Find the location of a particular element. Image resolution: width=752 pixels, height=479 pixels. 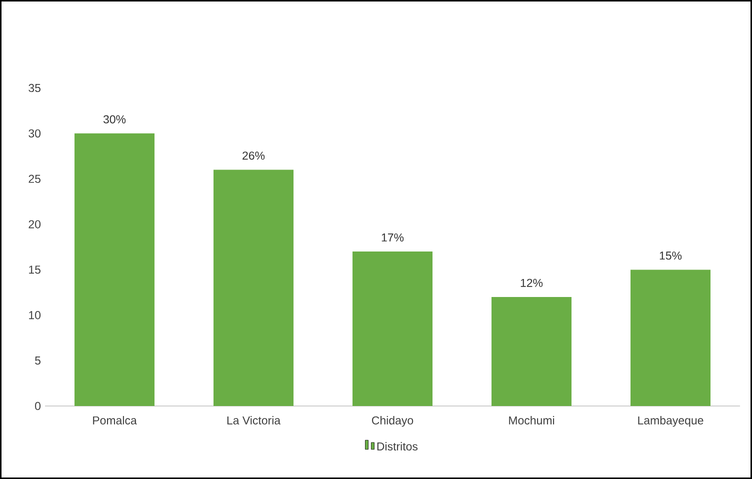

data-label: 12% is located at coordinates (531, 282).